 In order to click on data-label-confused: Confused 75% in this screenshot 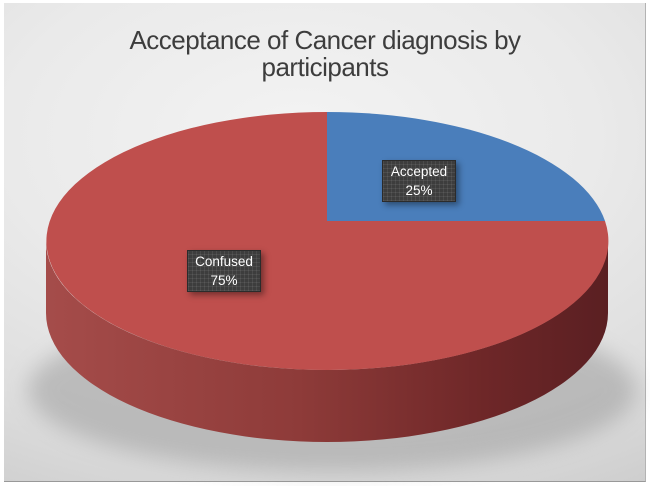, I will do `click(224, 271)`.